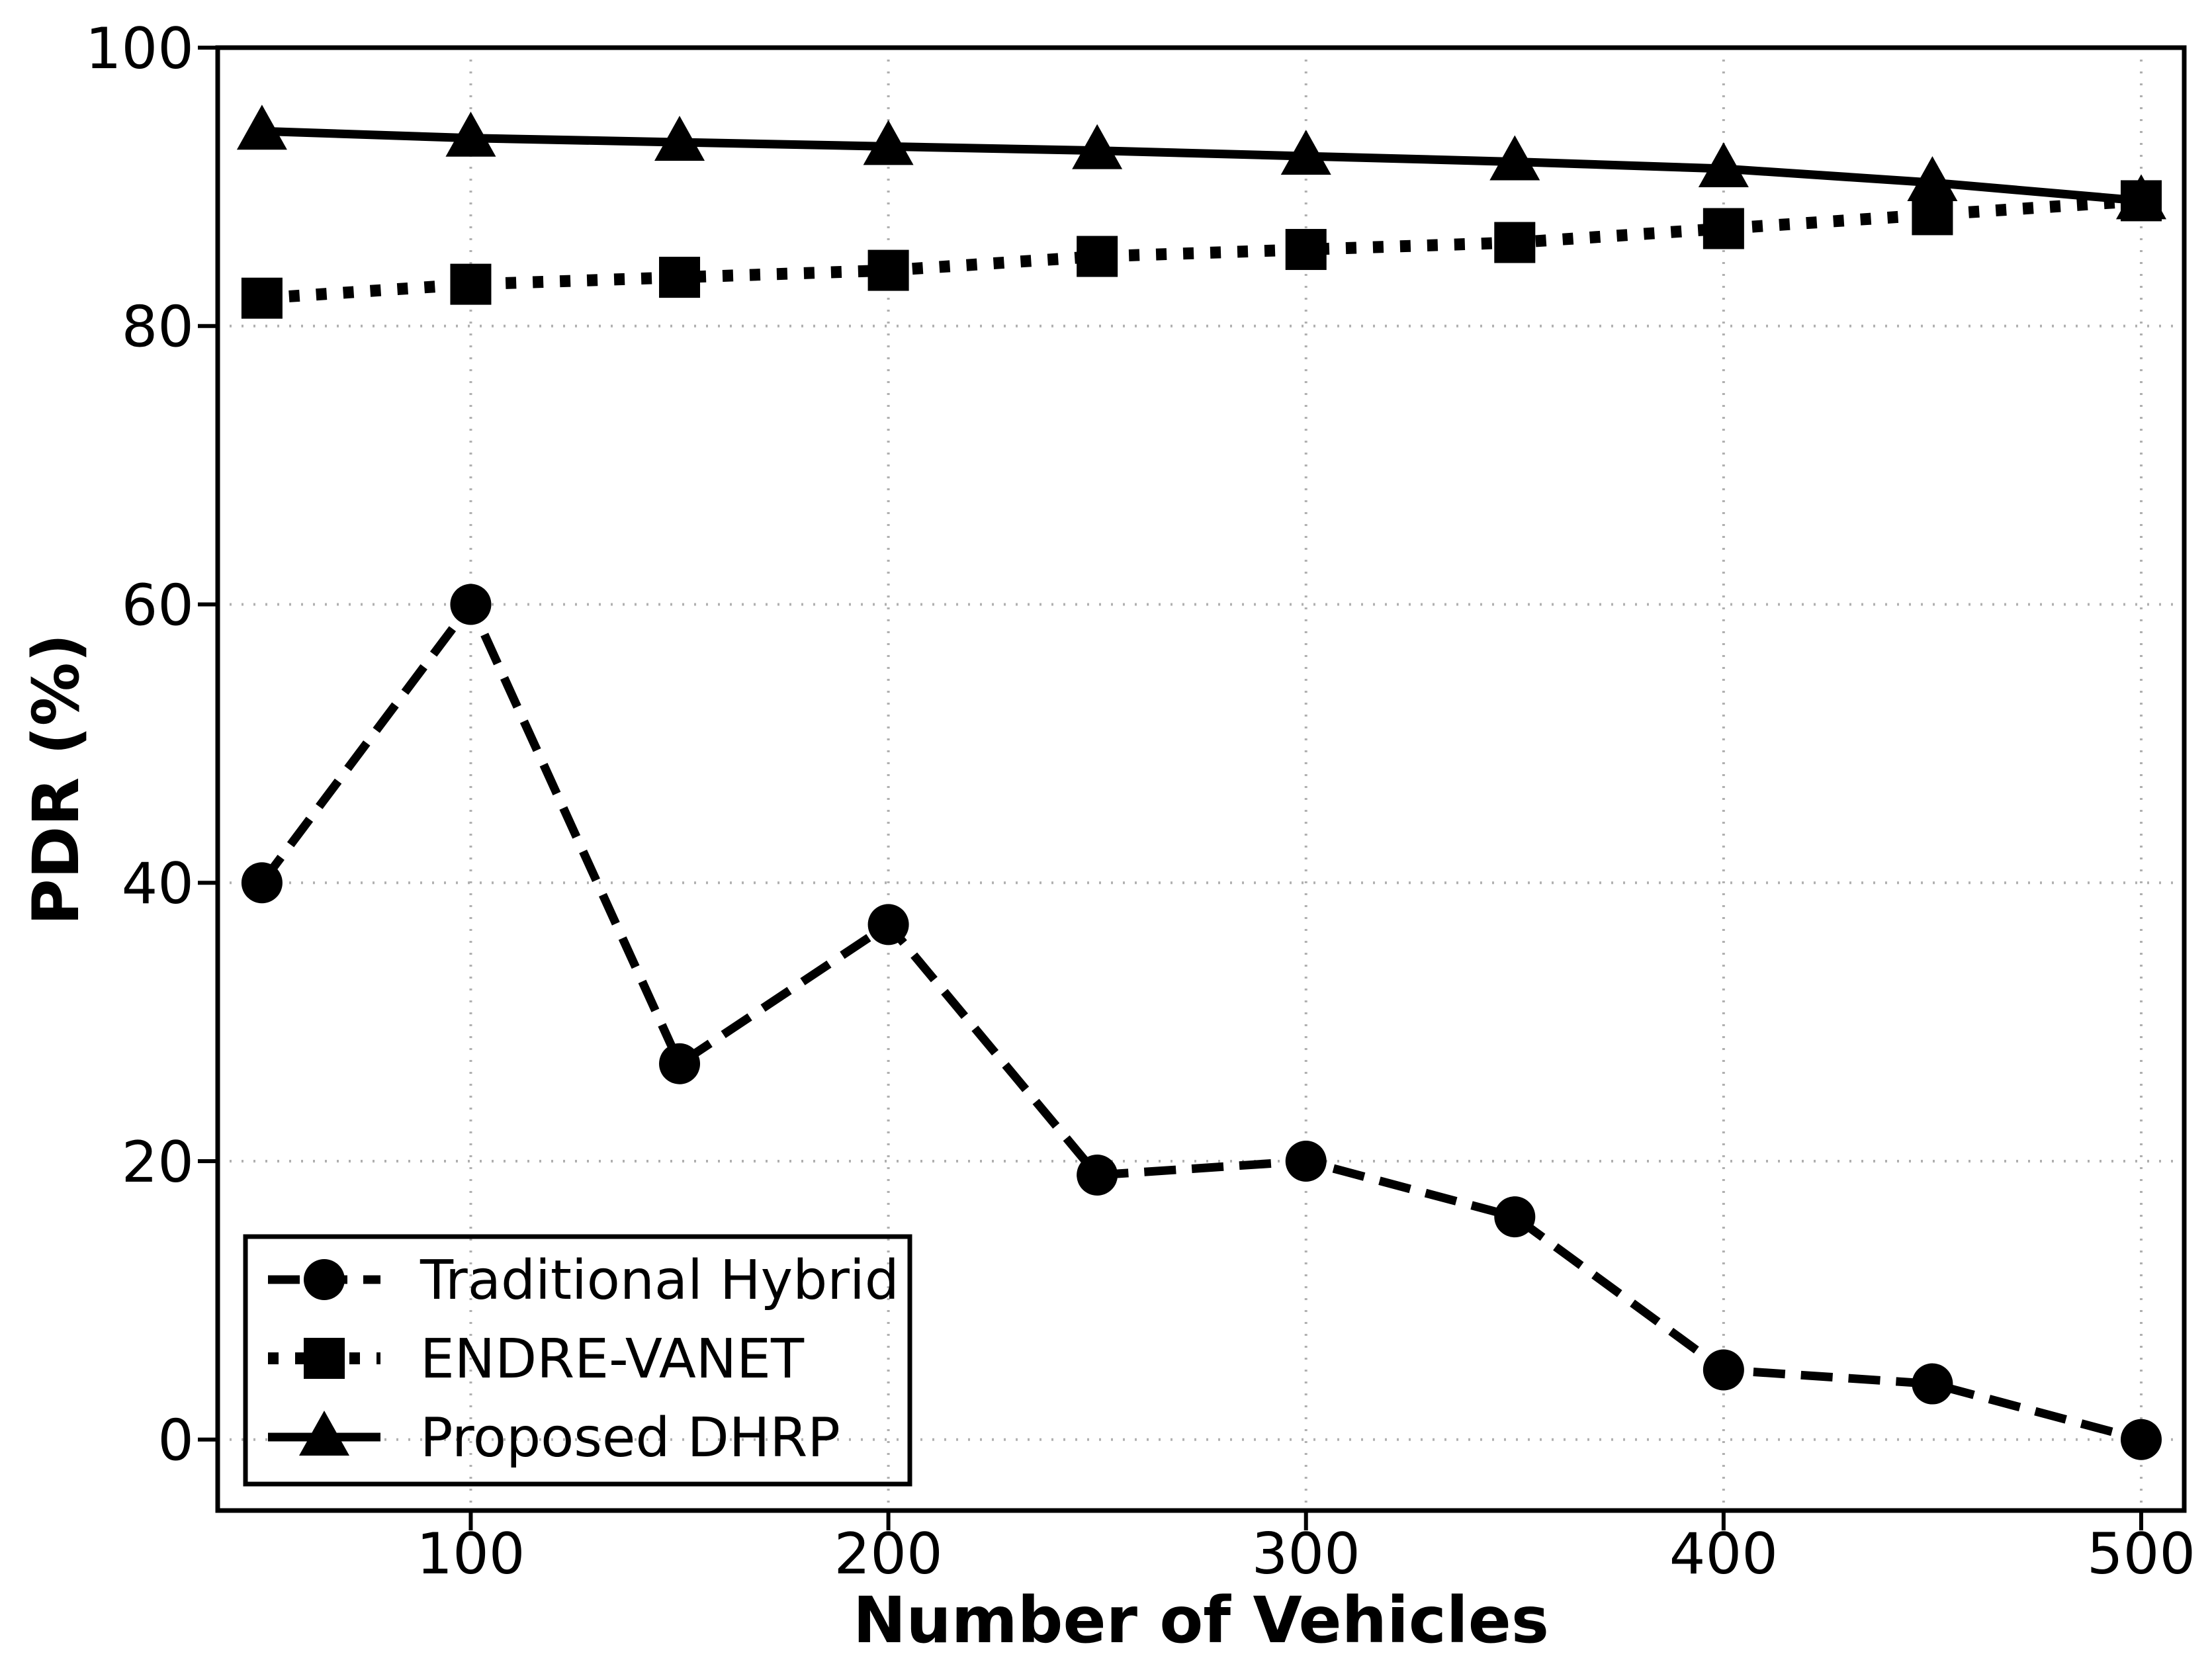  What do you see at coordinates (1201, 249) in the screenshot?
I see `series-line-endre-vanet` at bounding box center [1201, 249].